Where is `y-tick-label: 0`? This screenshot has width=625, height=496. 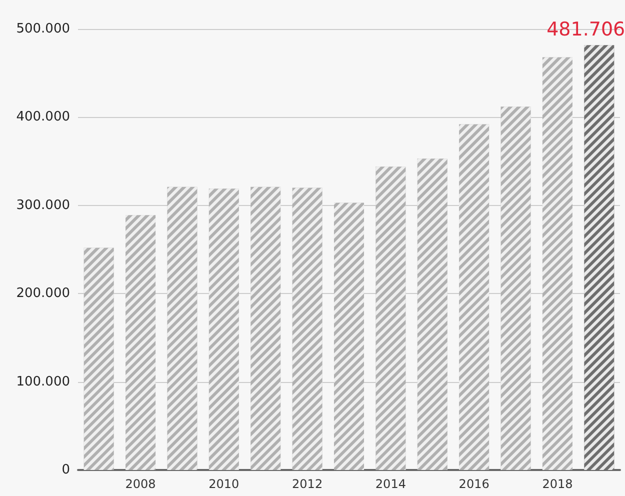
y-tick-label: 0 is located at coordinates (66, 470).